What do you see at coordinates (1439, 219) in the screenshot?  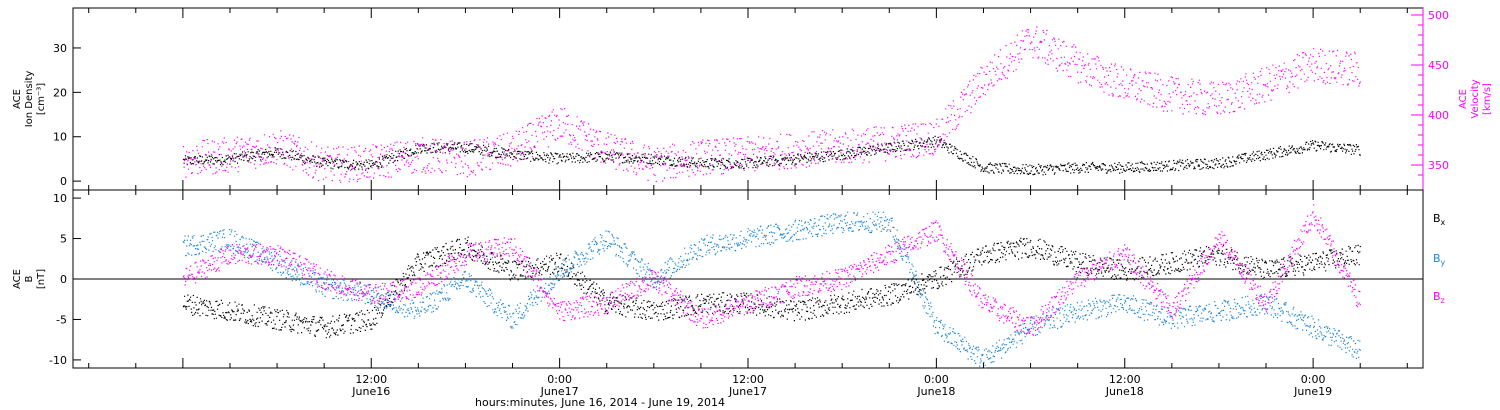 I see `legend-bx: Bx` at bounding box center [1439, 219].